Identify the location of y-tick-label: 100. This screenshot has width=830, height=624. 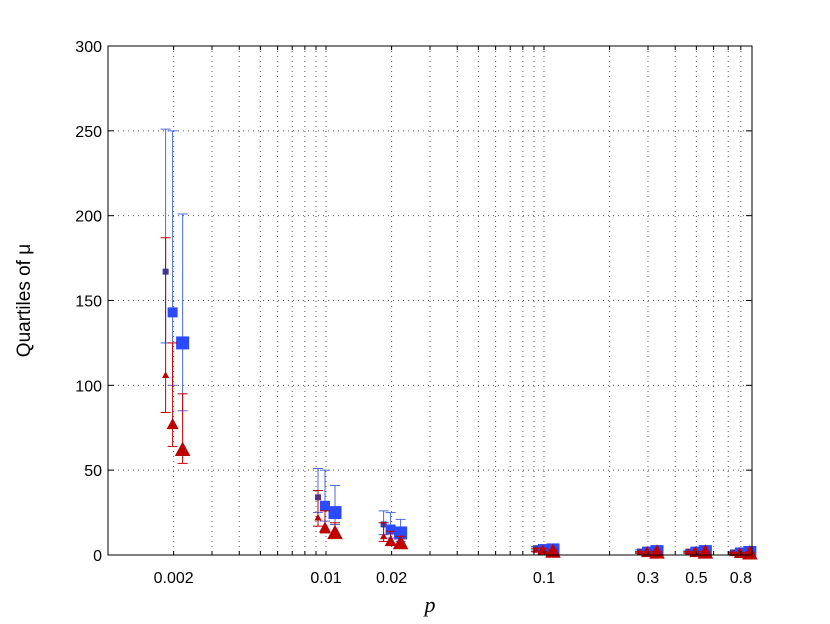
(88, 386).